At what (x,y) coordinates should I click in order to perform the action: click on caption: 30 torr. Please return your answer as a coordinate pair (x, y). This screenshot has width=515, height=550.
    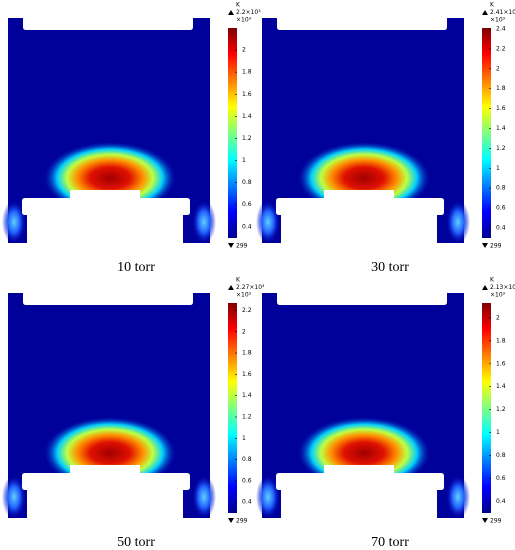
    Looking at the image, I should click on (390, 267).